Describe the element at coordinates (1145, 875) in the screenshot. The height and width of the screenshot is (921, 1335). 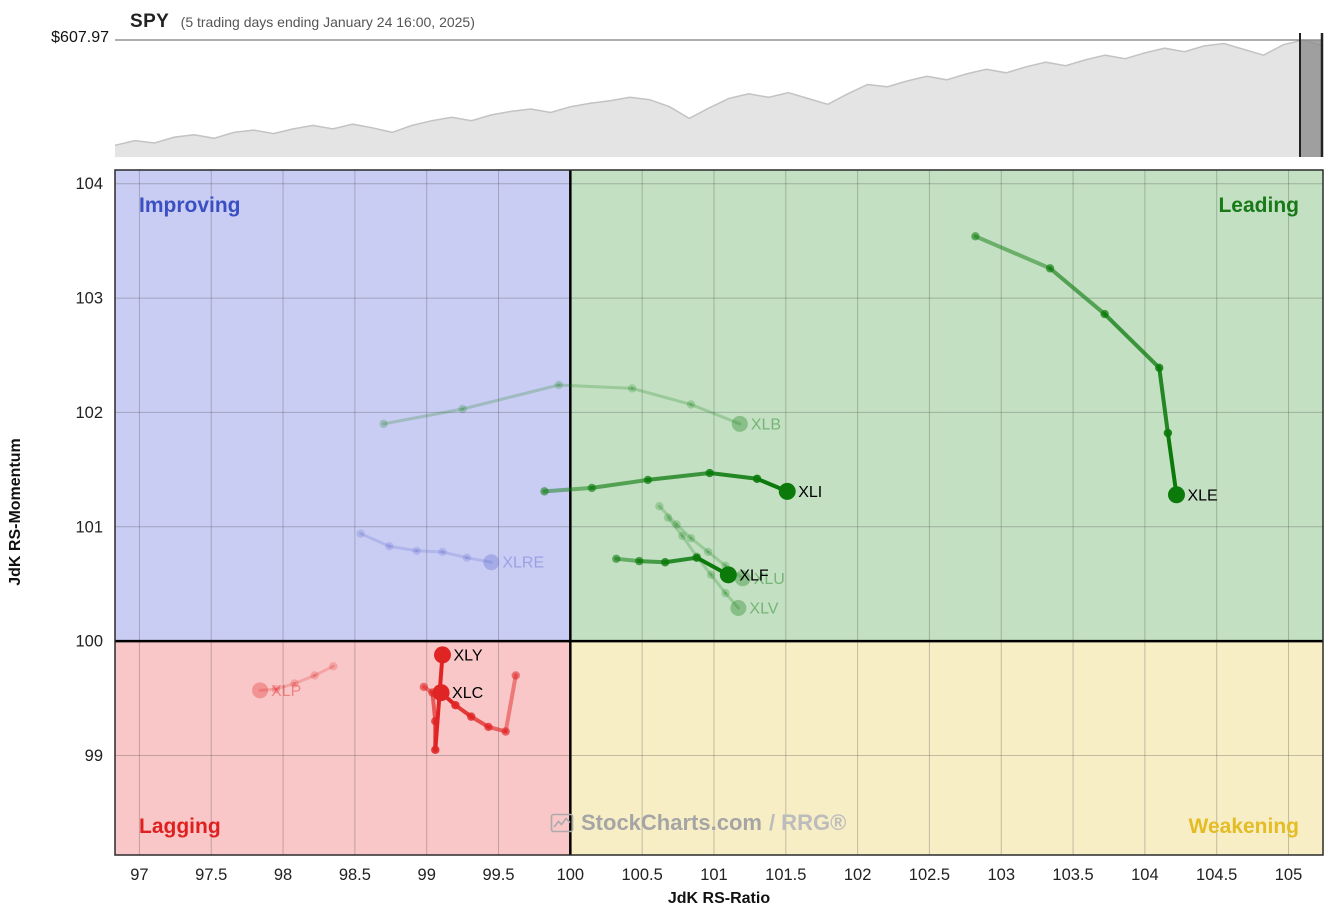
I see `x-tick-label: 104` at that location.